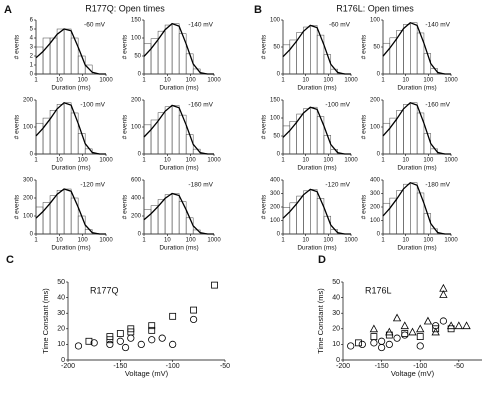 The height and width of the screenshot is (403, 500). I want to click on panel-title: R176L: Open times, so click(375, 8).